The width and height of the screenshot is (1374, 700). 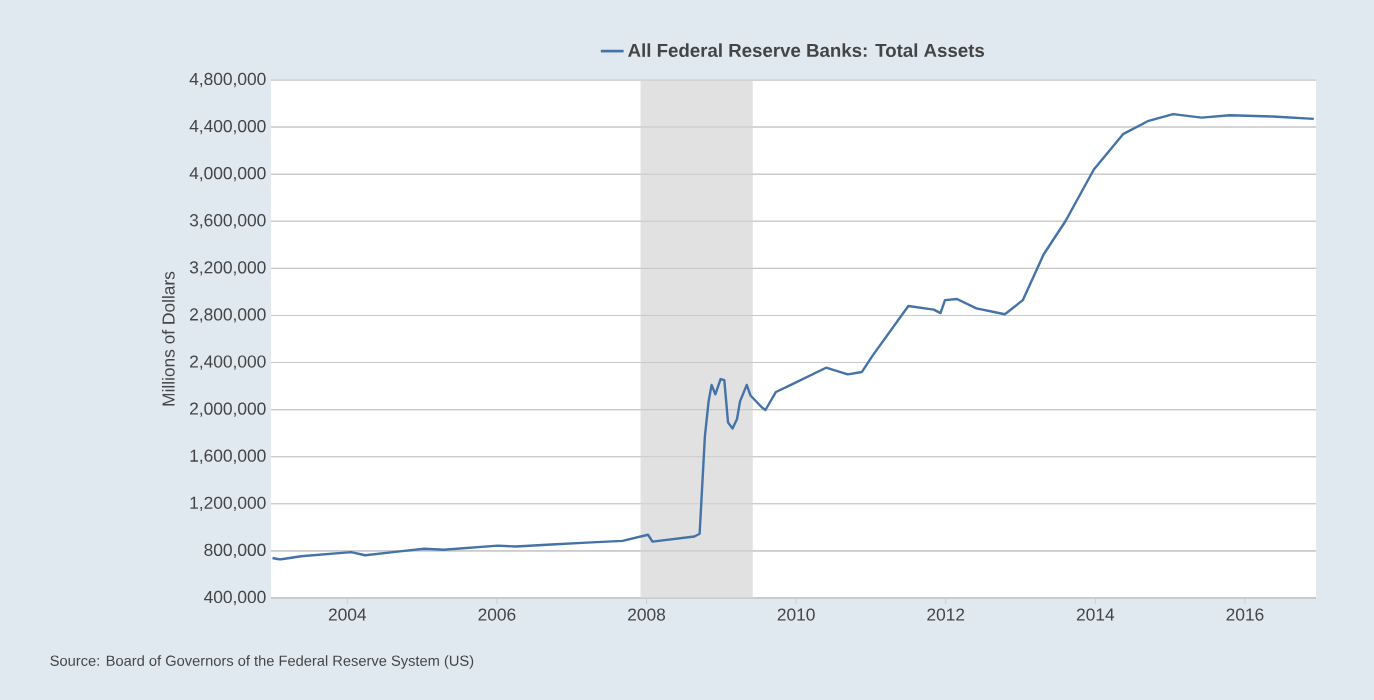 I want to click on x-tick-label: 2014, so click(x=1095, y=614).